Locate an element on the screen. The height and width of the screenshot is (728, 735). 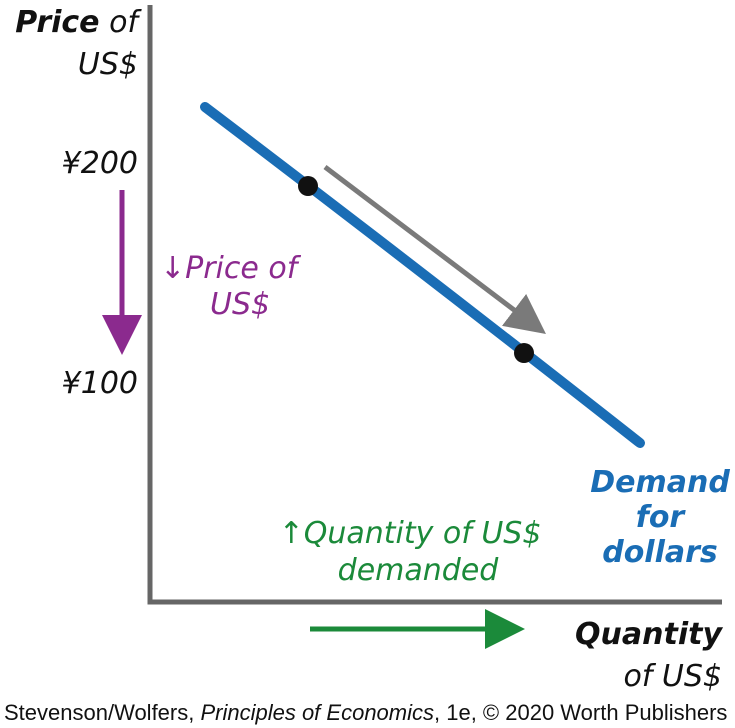
credit-italic: Principles of Economics is located at coordinates (317, 712).